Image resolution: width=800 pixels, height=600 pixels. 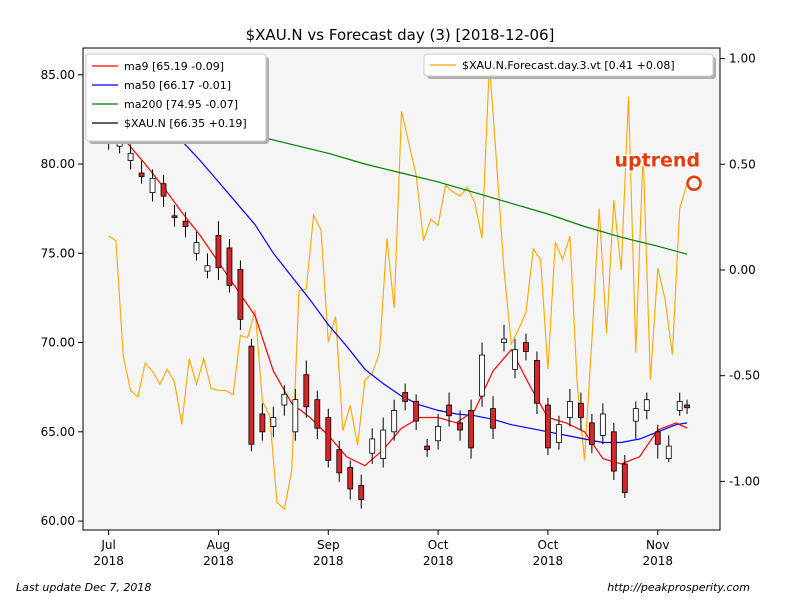 What do you see at coordinates (742, 164) in the screenshot?
I see `right-tick-label: 0.50` at bounding box center [742, 164].